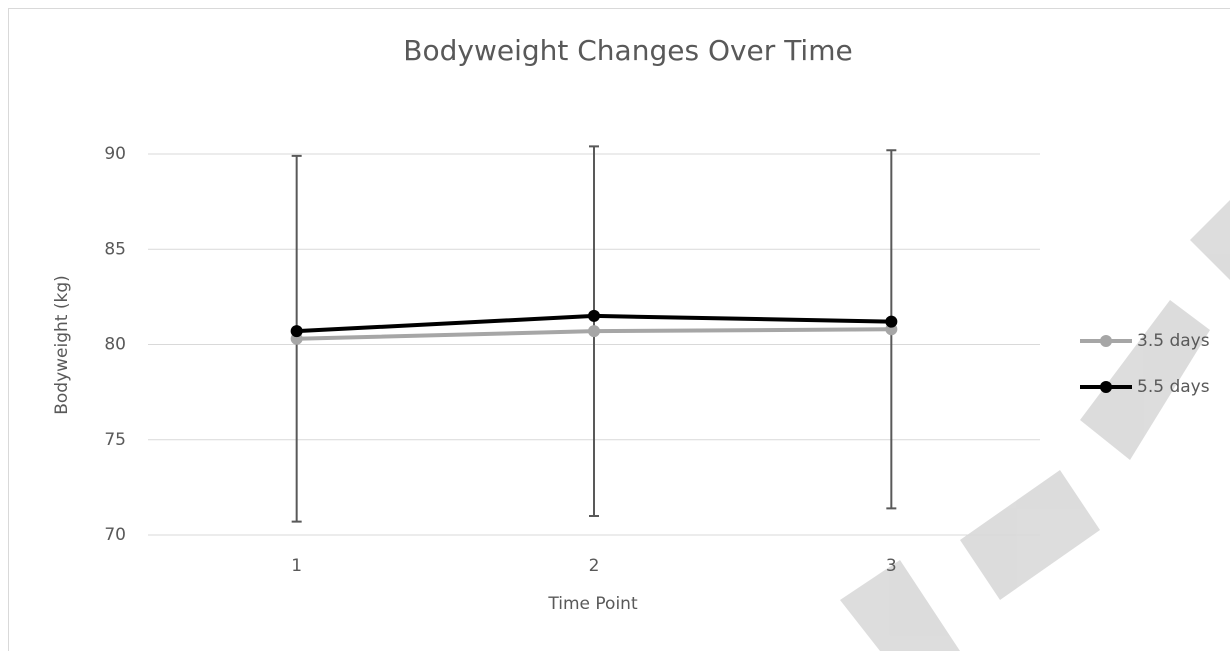 Image resolution: width=1230 pixels, height=651 pixels. What do you see at coordinates (296, 566) in the screenshot?
I see `x-tick-label: 1` at bounding box center [296, 566].